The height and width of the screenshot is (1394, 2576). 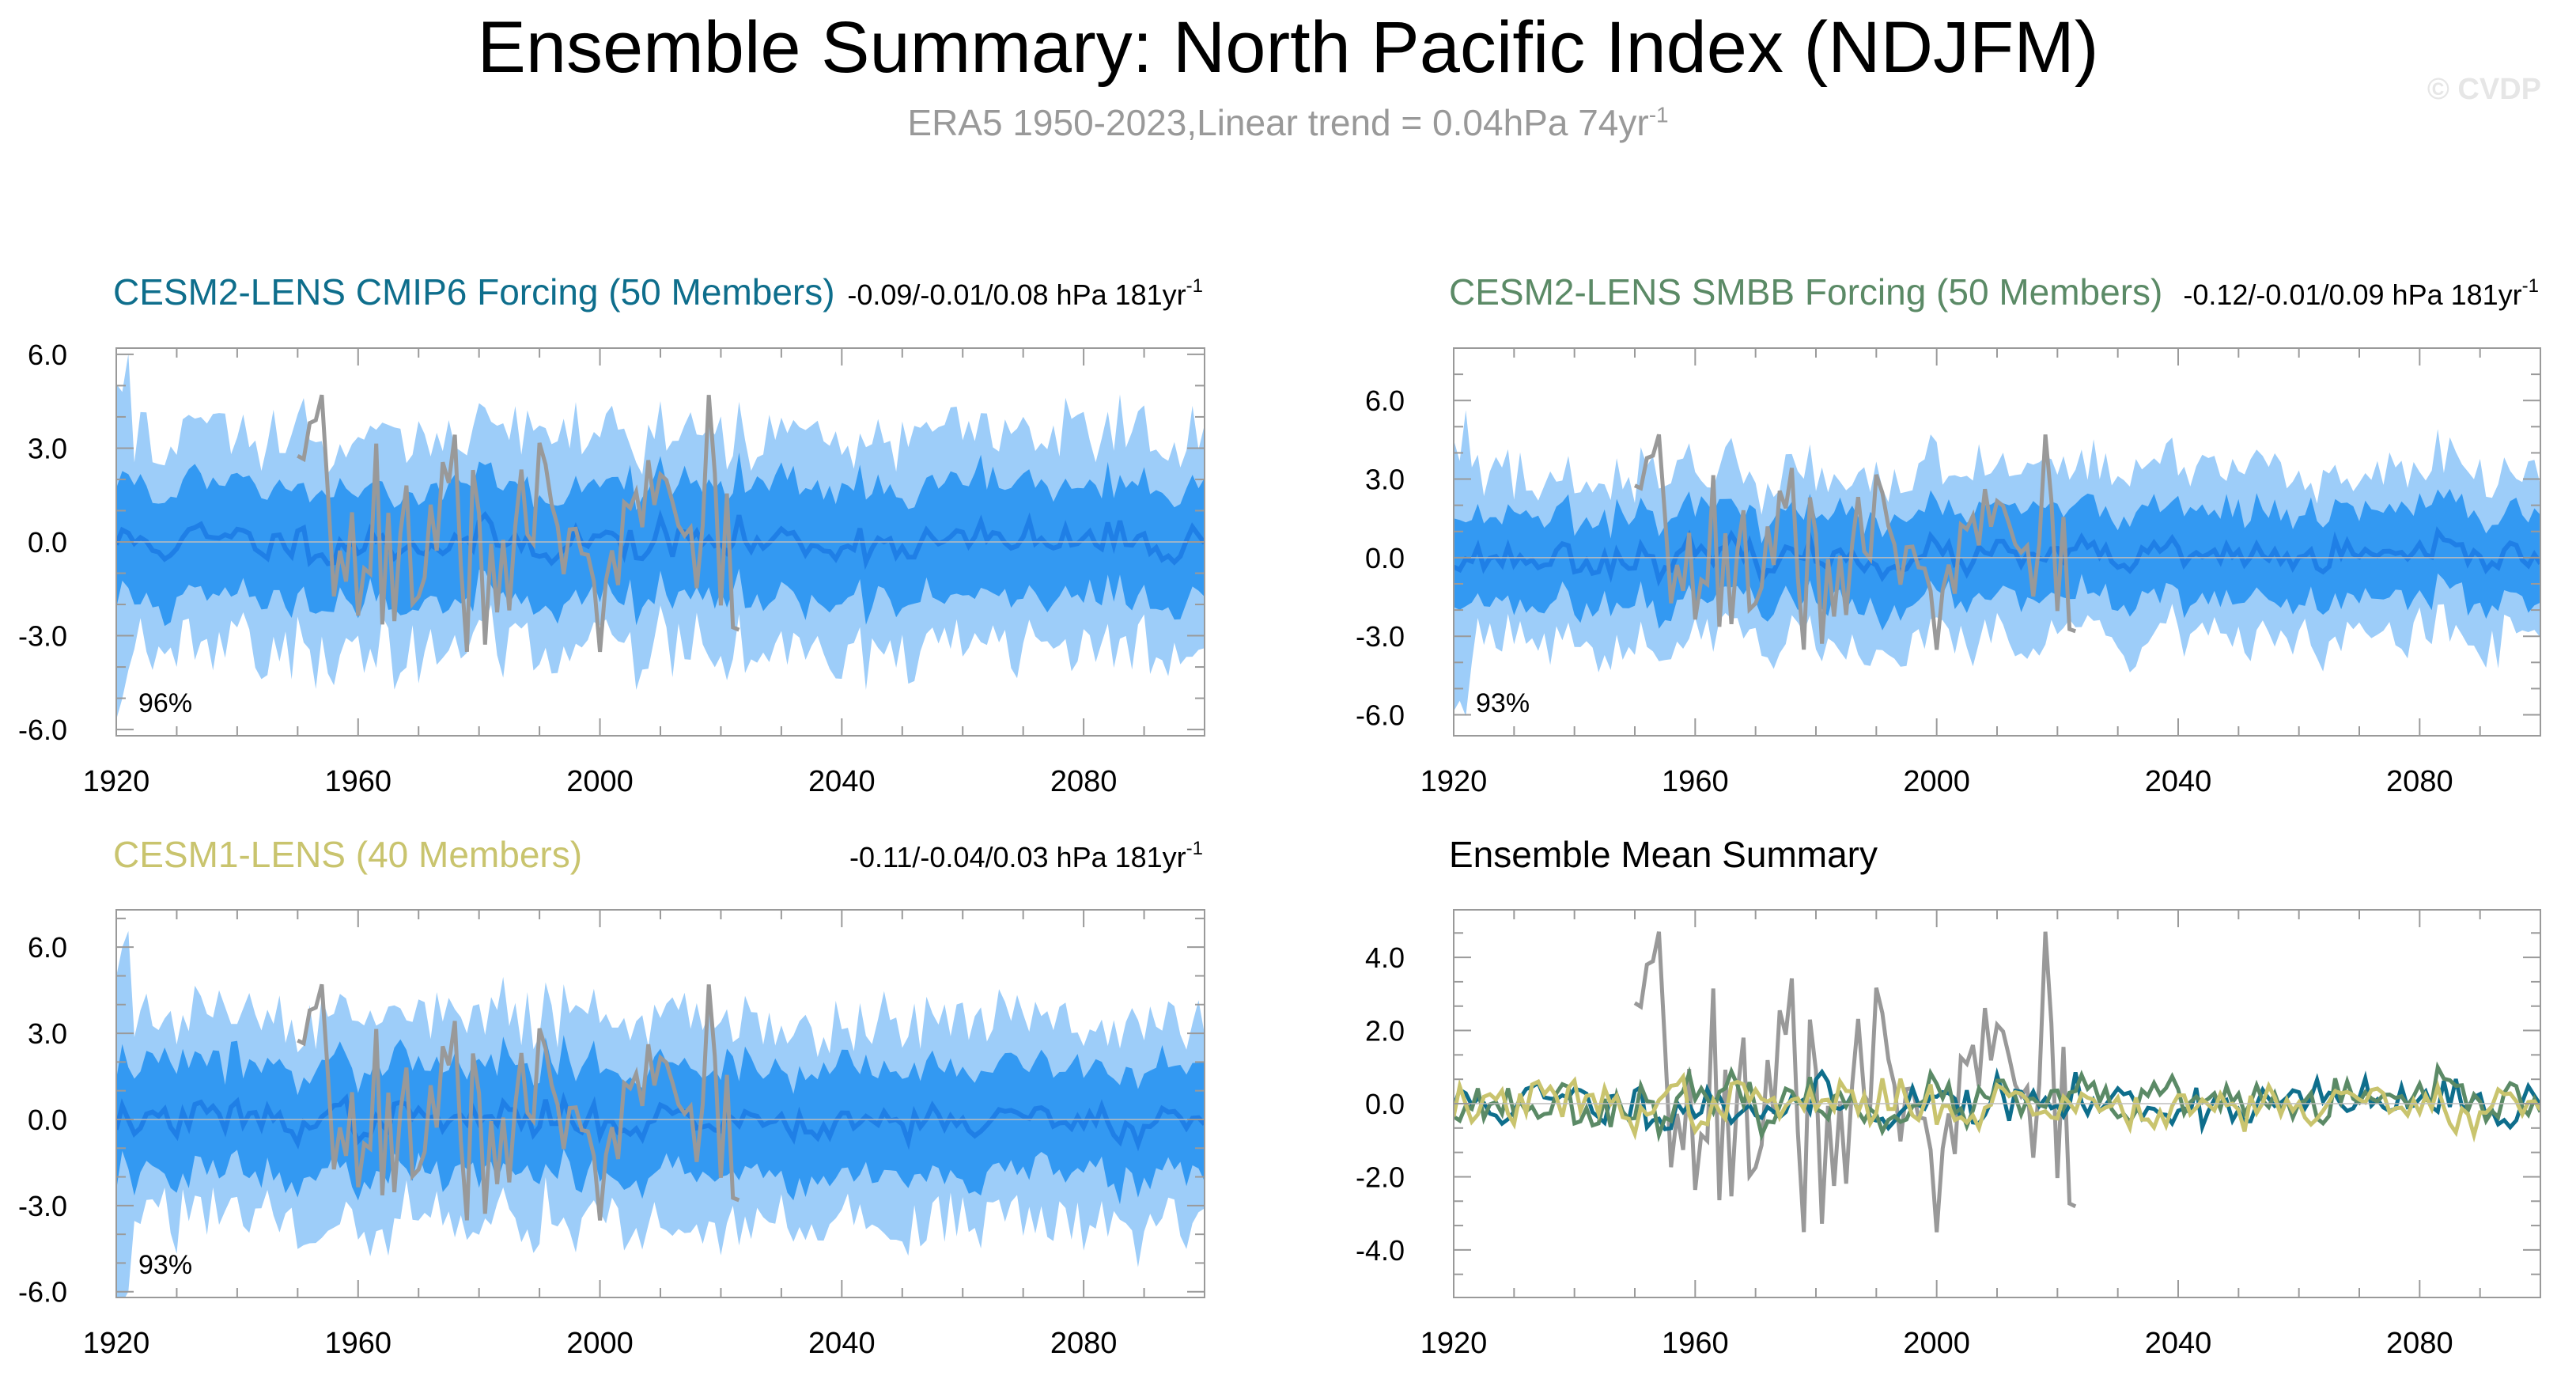 What do you see at coordinates (1017, 857) in the screenshot?
I see `trend-text: -0.11/-0.04/0.03 hPa 181yr` at bounding box center [1017, 857].